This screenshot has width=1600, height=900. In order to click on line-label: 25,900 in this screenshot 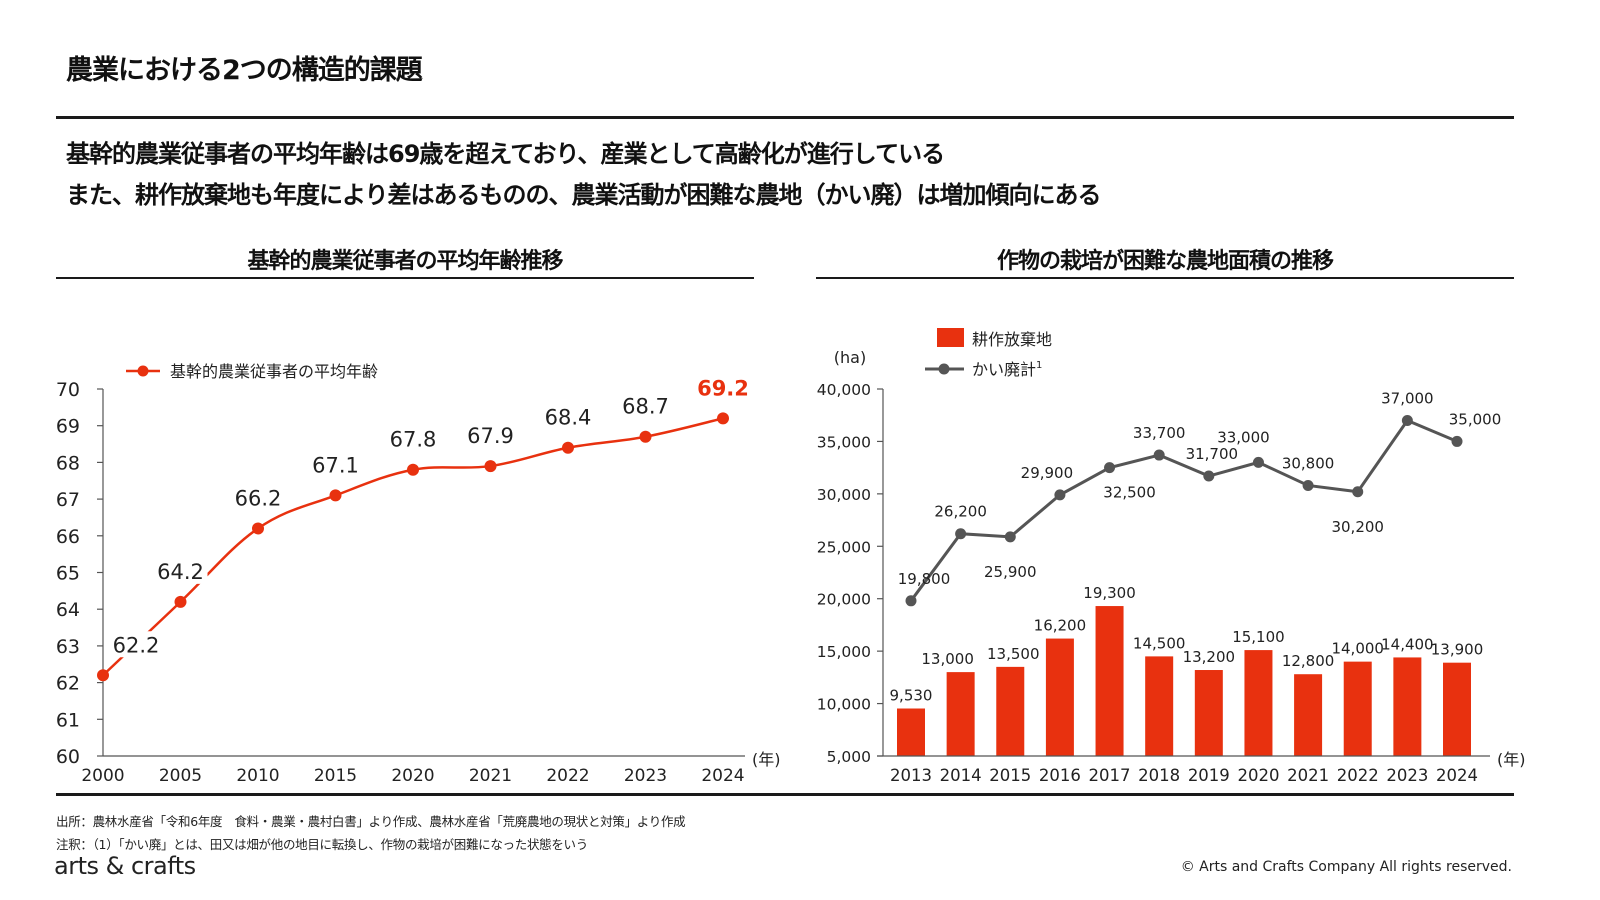, I will do `click(1010, 572)`.